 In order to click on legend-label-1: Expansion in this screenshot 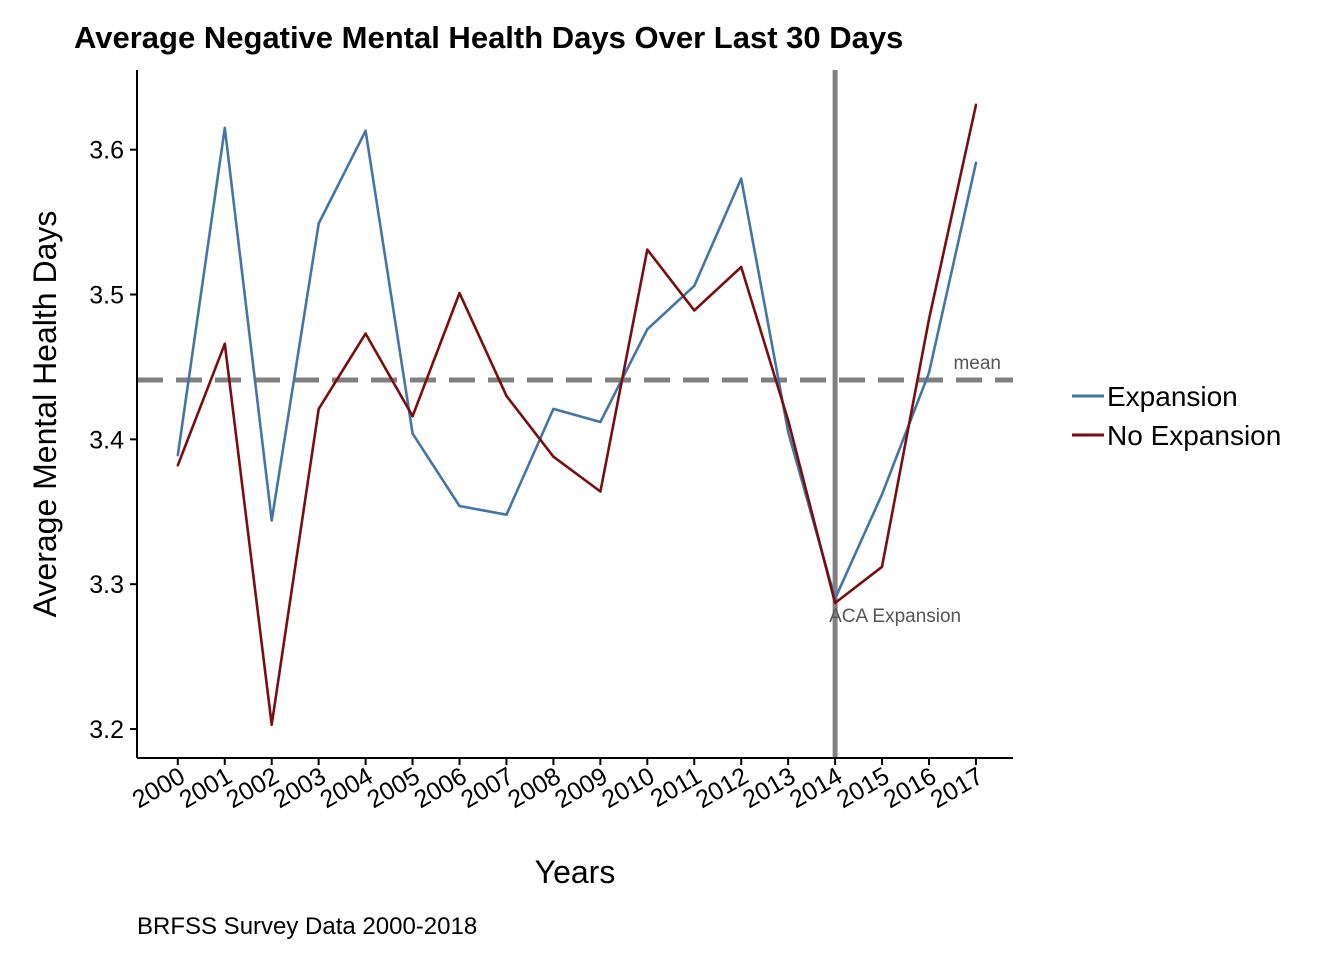, I will do `click(1172, 396)`.